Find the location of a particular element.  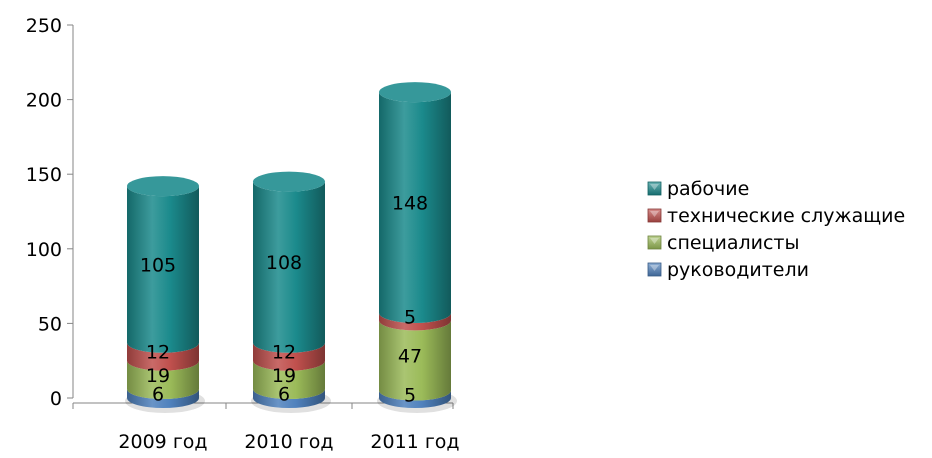

legend-item: руководители is located at coordinates (728, 270).